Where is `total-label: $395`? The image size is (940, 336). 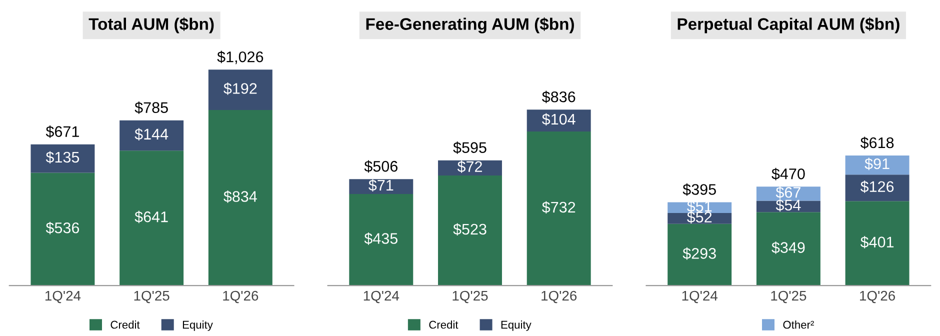 total-label: $395 is located at coordinates (699, 189).